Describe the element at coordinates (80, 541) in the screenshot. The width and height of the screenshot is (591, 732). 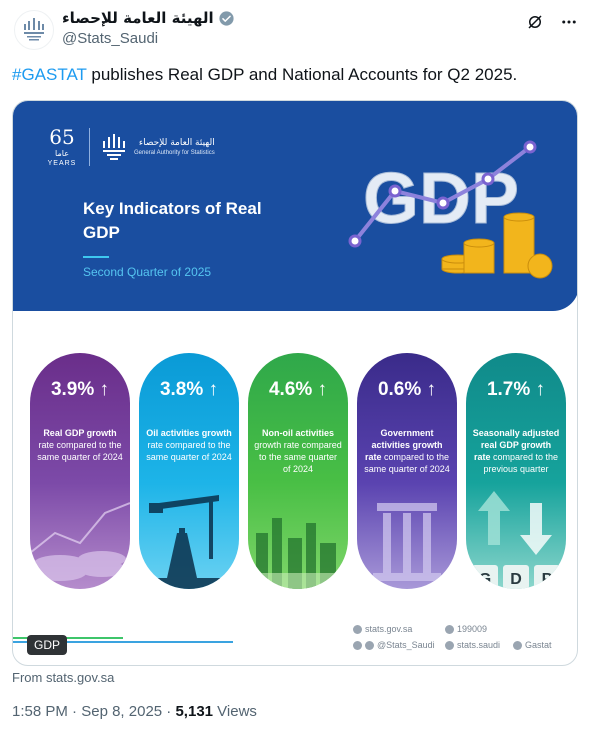
I see `coins-chart-art` at that location.